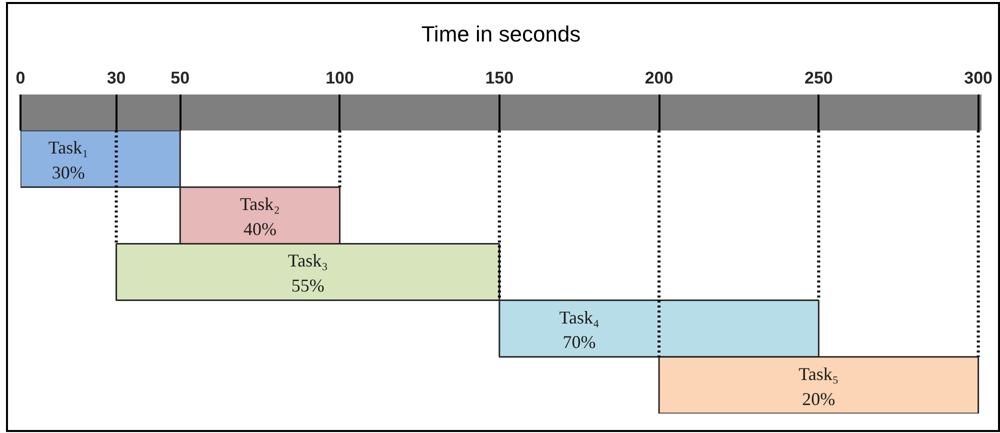 The height and width of the screenshot is (433, 1000). I want to click on x-tick-label: 0, so click(21, 78).